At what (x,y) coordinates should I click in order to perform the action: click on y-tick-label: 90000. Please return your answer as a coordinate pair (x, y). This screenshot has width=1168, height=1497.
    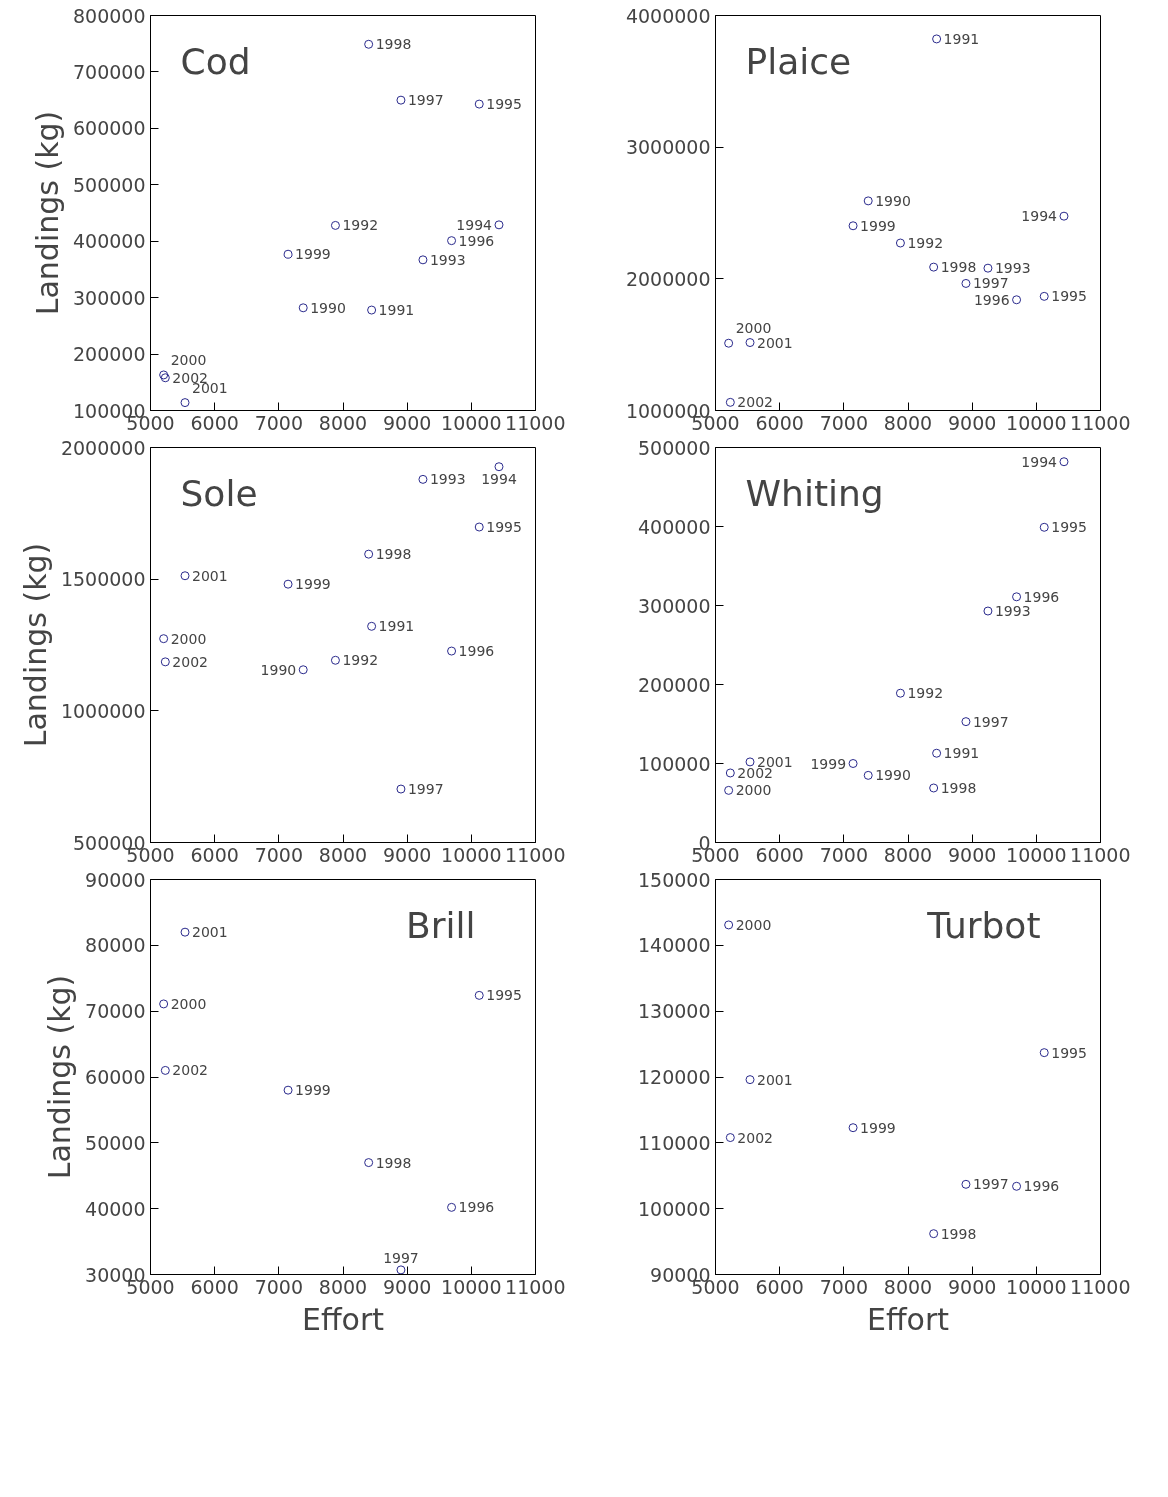
    Looking at the image, I should click on (115, 879).